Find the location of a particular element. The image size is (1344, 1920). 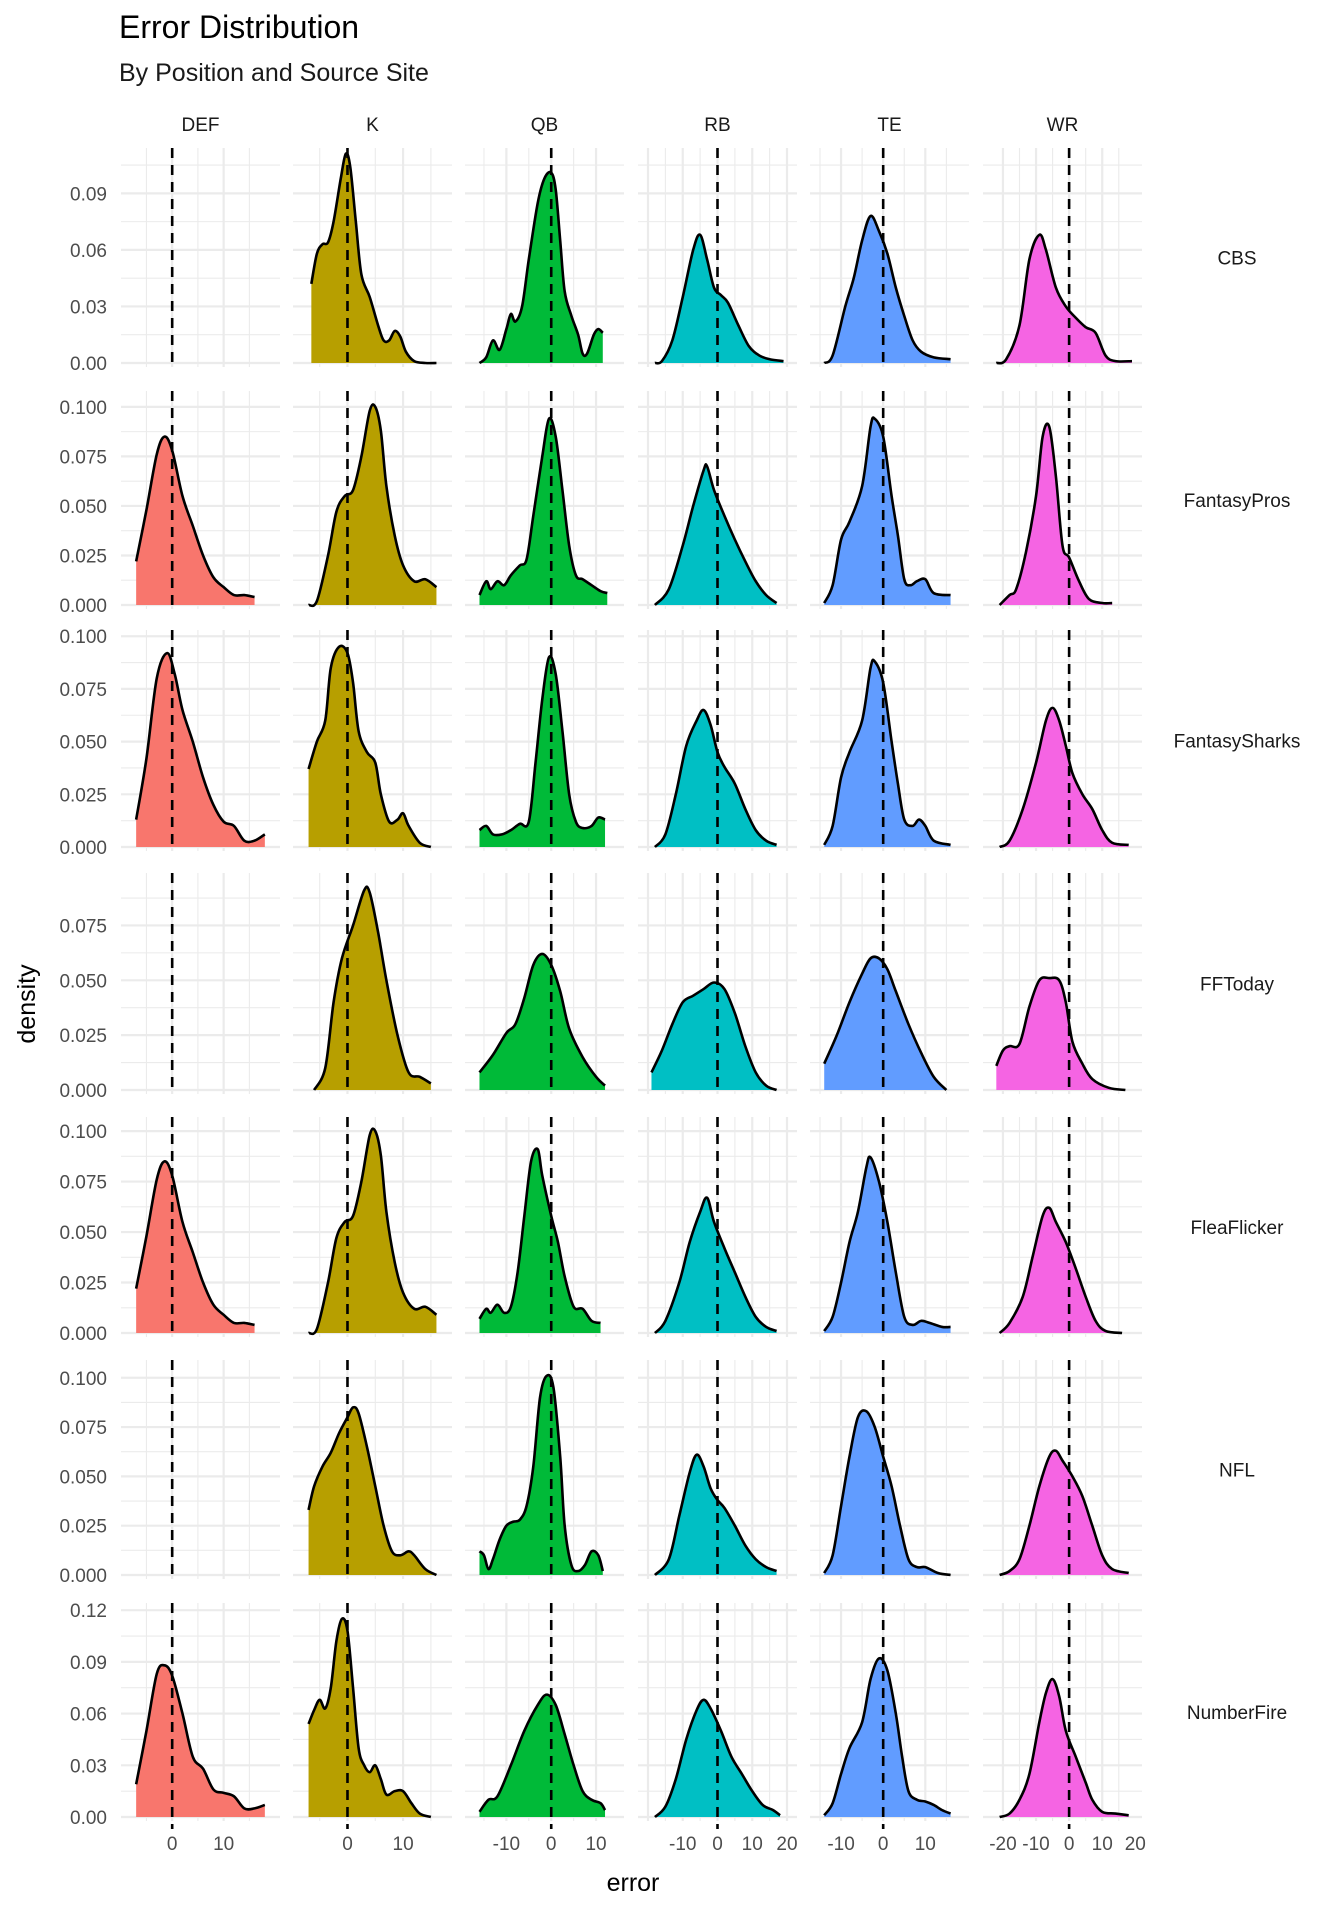

panel-cbs-rb is located at coordinates (717, 257).